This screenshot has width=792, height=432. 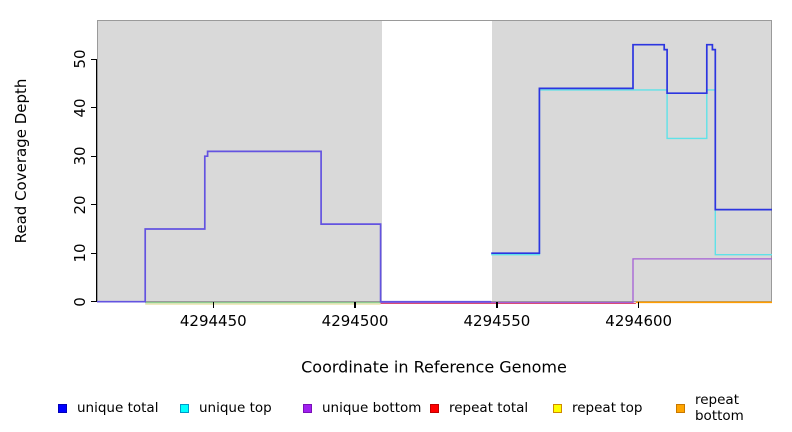 I want to click on legend-item-repeat-top: repeat top, so click(x=597, y=408).